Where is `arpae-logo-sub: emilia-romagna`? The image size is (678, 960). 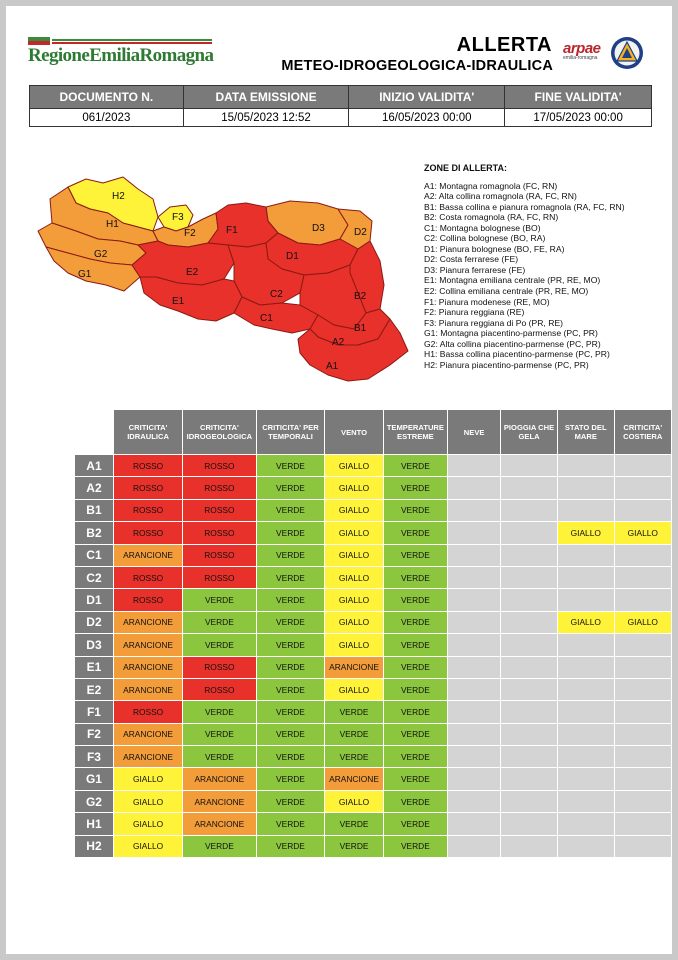 arpae-logo-sub: emilia-romagna is located at coordinates (580, 58).